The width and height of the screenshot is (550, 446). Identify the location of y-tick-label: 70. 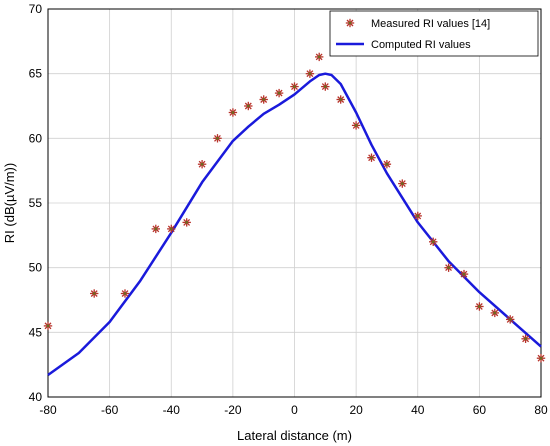
(36, 9).